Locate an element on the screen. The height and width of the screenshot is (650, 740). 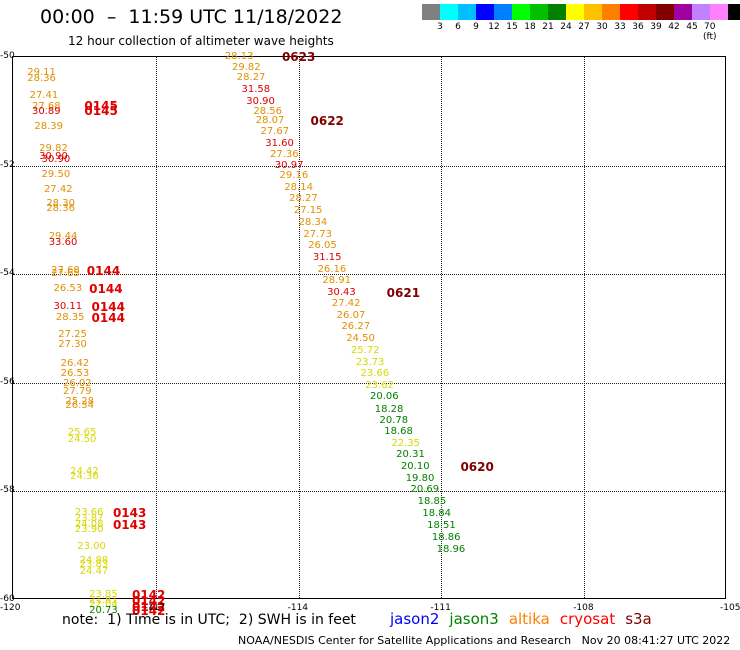
wave-height-label: 18.96 is located at coordinates (451, 549).